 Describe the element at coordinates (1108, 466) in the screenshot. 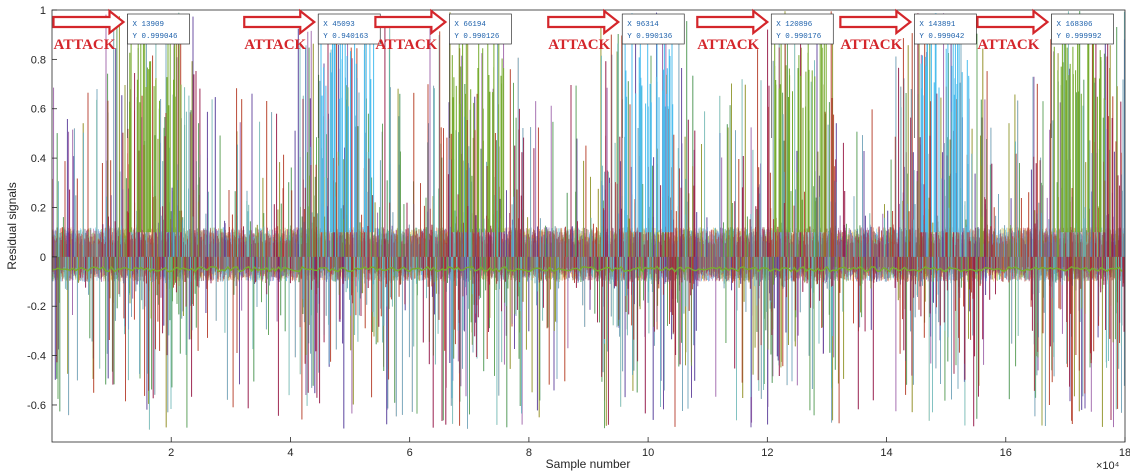

I see `x-axis-exponent: ×10⁴` at that location.